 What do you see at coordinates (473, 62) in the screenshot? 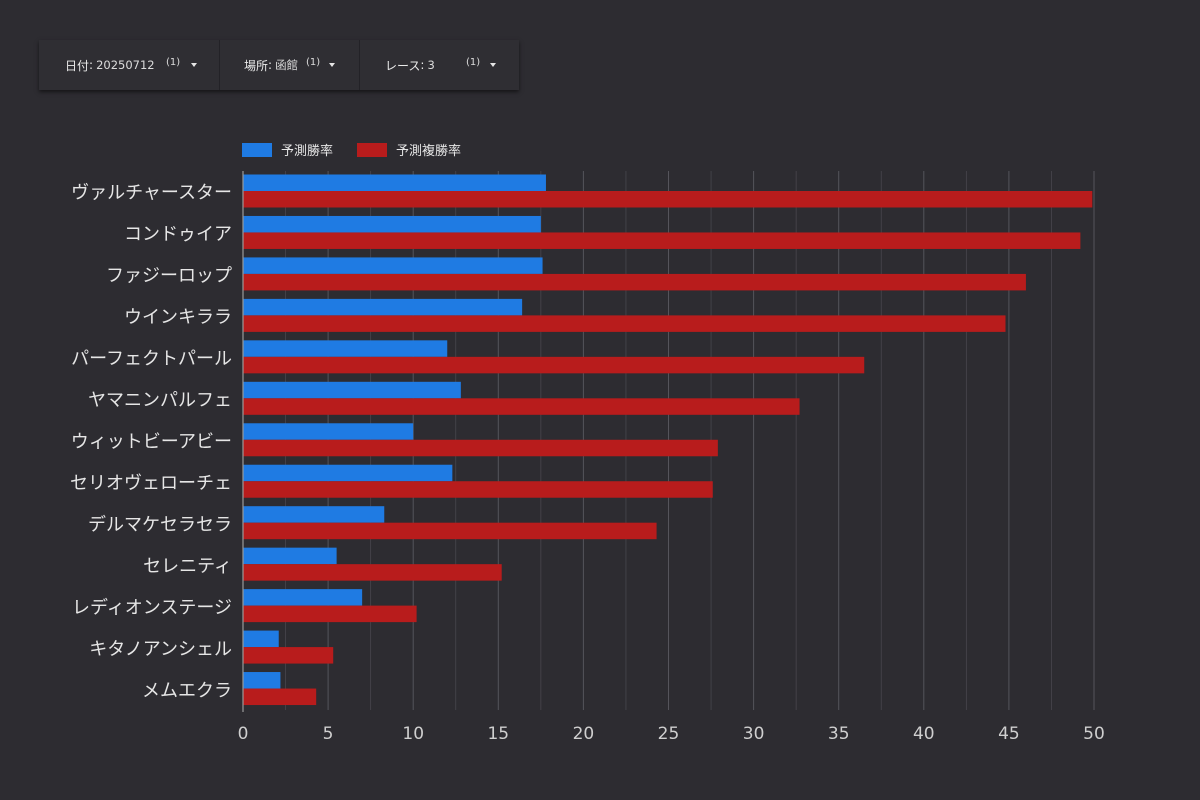
I see `race-filter-count: (1)` at bounding box center [473, 62].